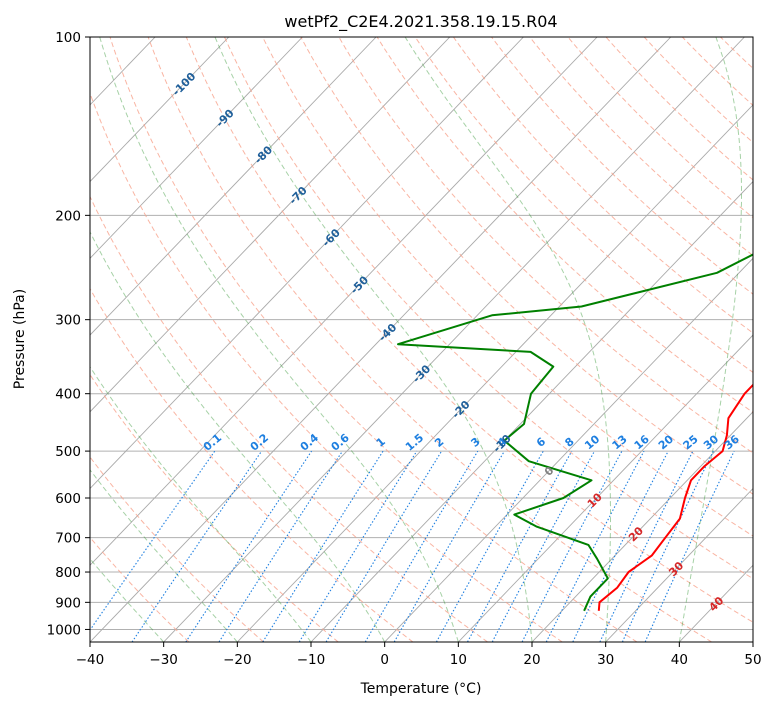 Image resolution: width=775 pixels, height=708 pixels. I want to click on y-tick-label: 400, so click(68, 395).